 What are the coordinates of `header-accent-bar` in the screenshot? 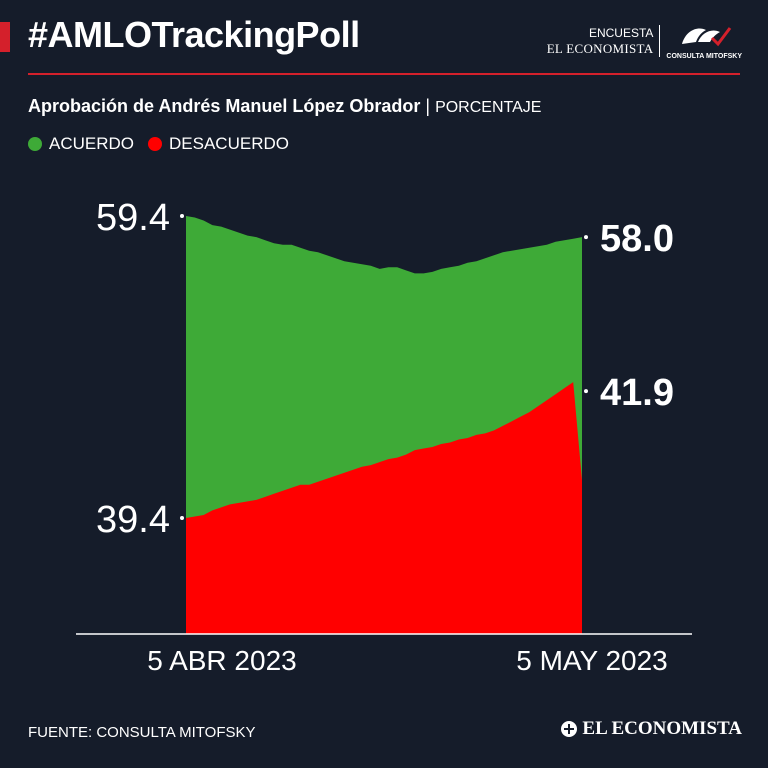 It's located at (5, 37).